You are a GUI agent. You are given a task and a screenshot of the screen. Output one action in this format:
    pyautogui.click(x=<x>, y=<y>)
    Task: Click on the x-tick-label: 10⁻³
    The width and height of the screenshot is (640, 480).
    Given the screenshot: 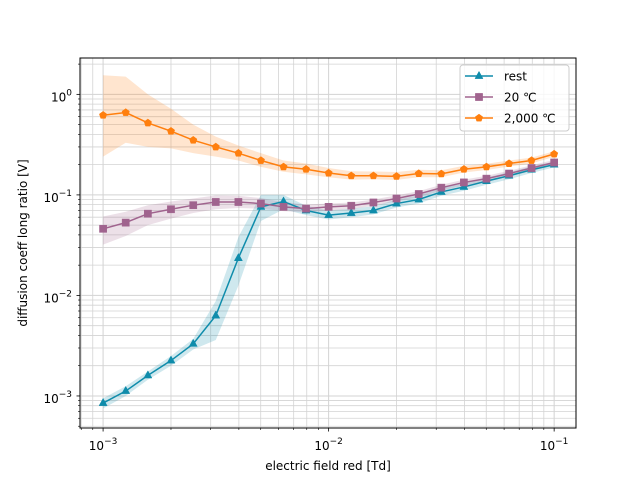 What is the action you would take?
    pyautogui.click(x=103, y=445)
    